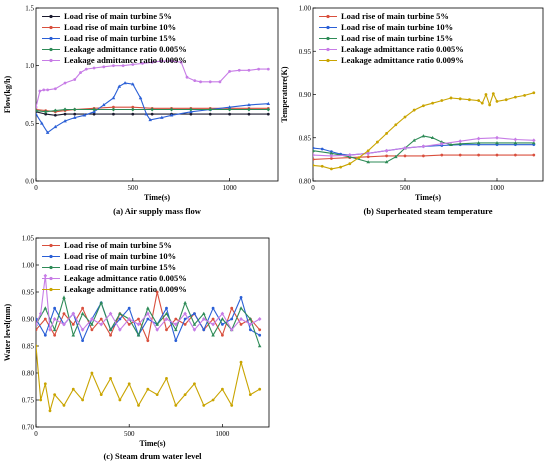 The width and height of the screenshot is (550, 463). Describe the element at coordinates (125, 49) in the screenshot. I see `legend-label: Leakage admittance ratio 0.005%` at that location.